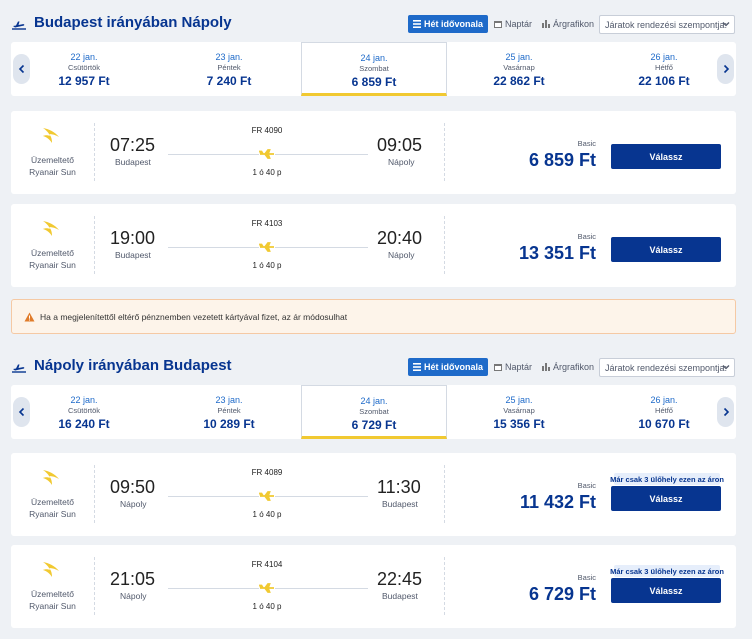 Image resolution: width=752 pixels, height=639 pixels. I want to click on date-price: 6 859 Ft, so click(374, 82).